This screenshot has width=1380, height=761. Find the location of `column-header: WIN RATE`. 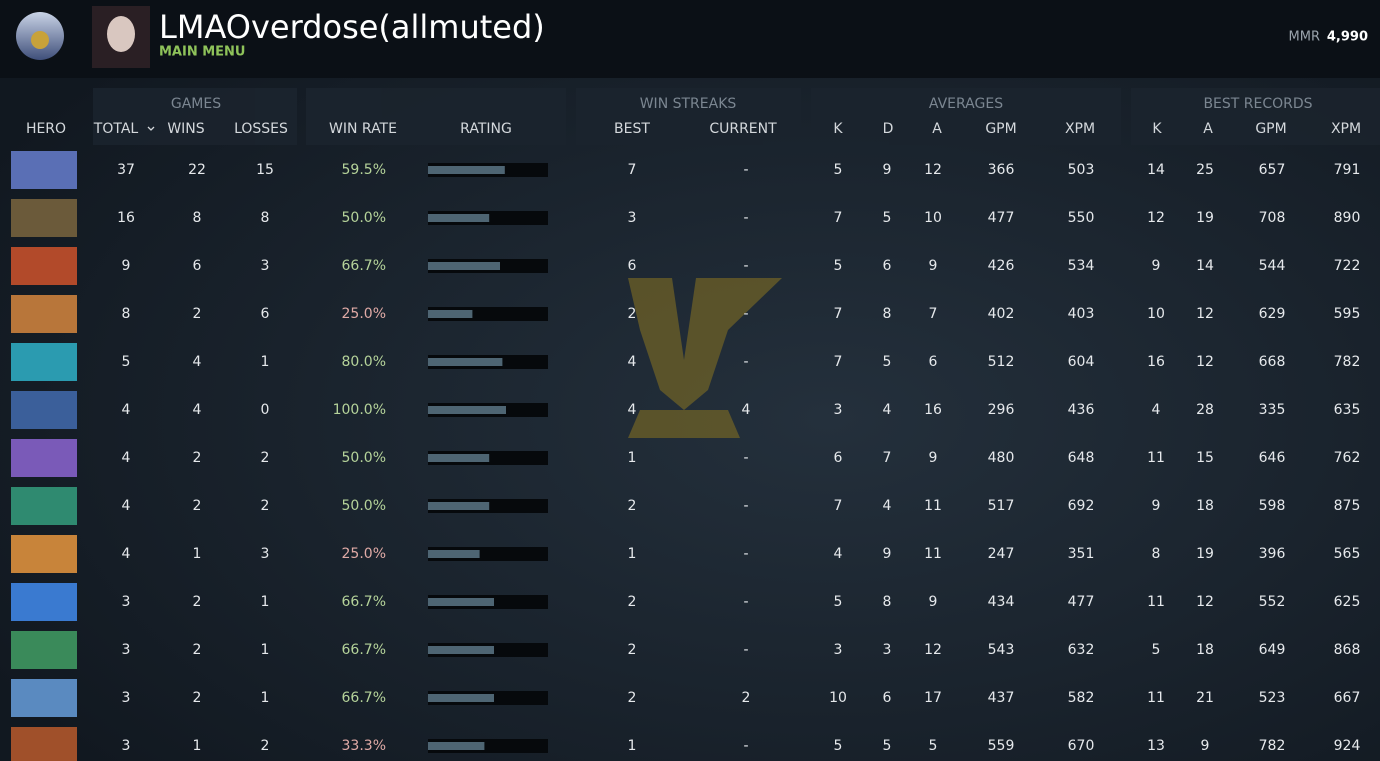

column-header: WIN RATE is located at coordinates (363, 129).